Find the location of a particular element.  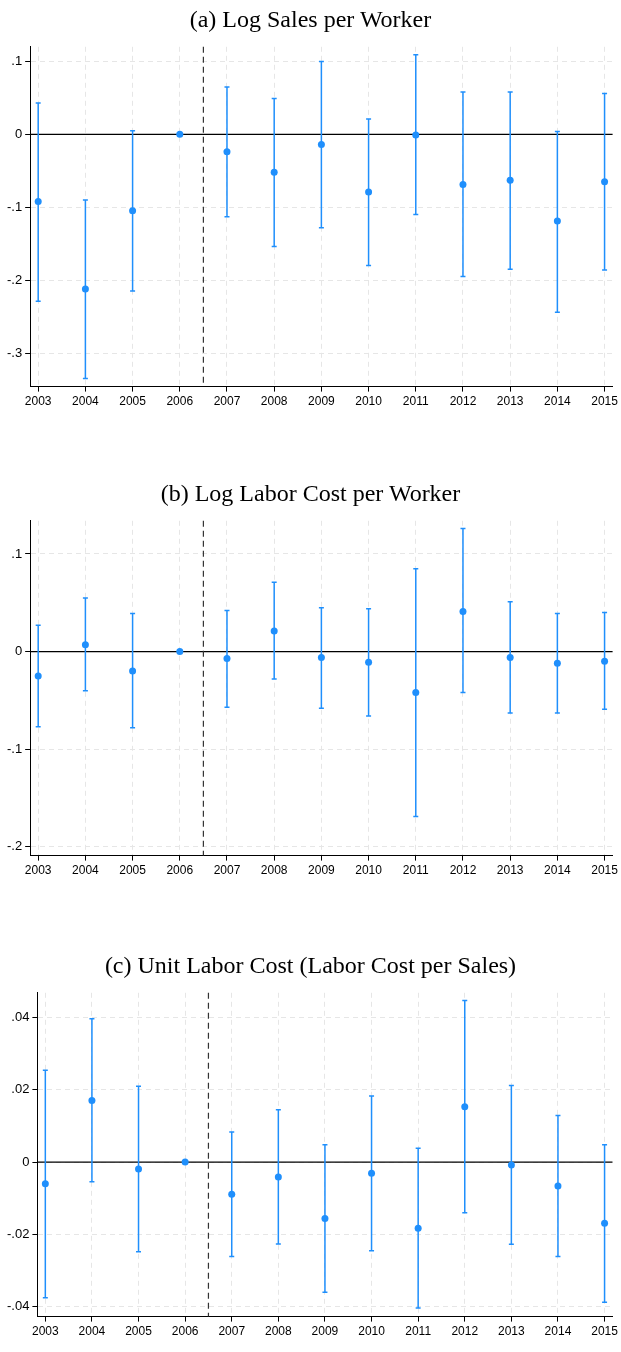

y-tick-label: -.02 is located at coordinates (18, 1234).